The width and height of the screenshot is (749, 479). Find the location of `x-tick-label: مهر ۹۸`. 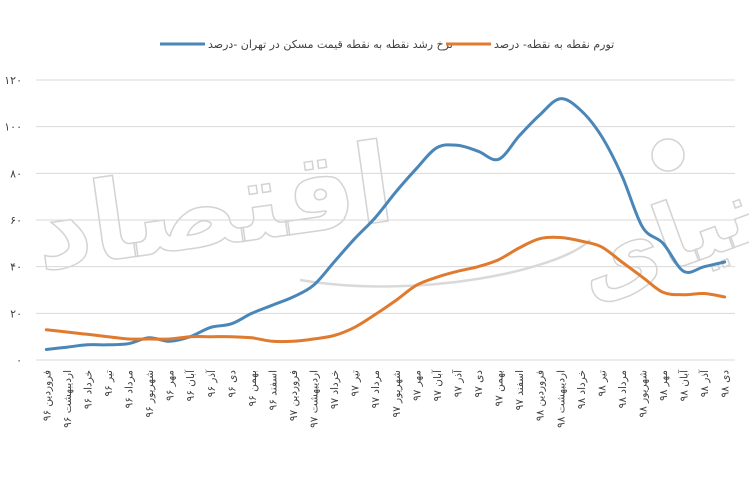

x-tick-label: مهر ۹۸ is located at coordinates (664, 385).